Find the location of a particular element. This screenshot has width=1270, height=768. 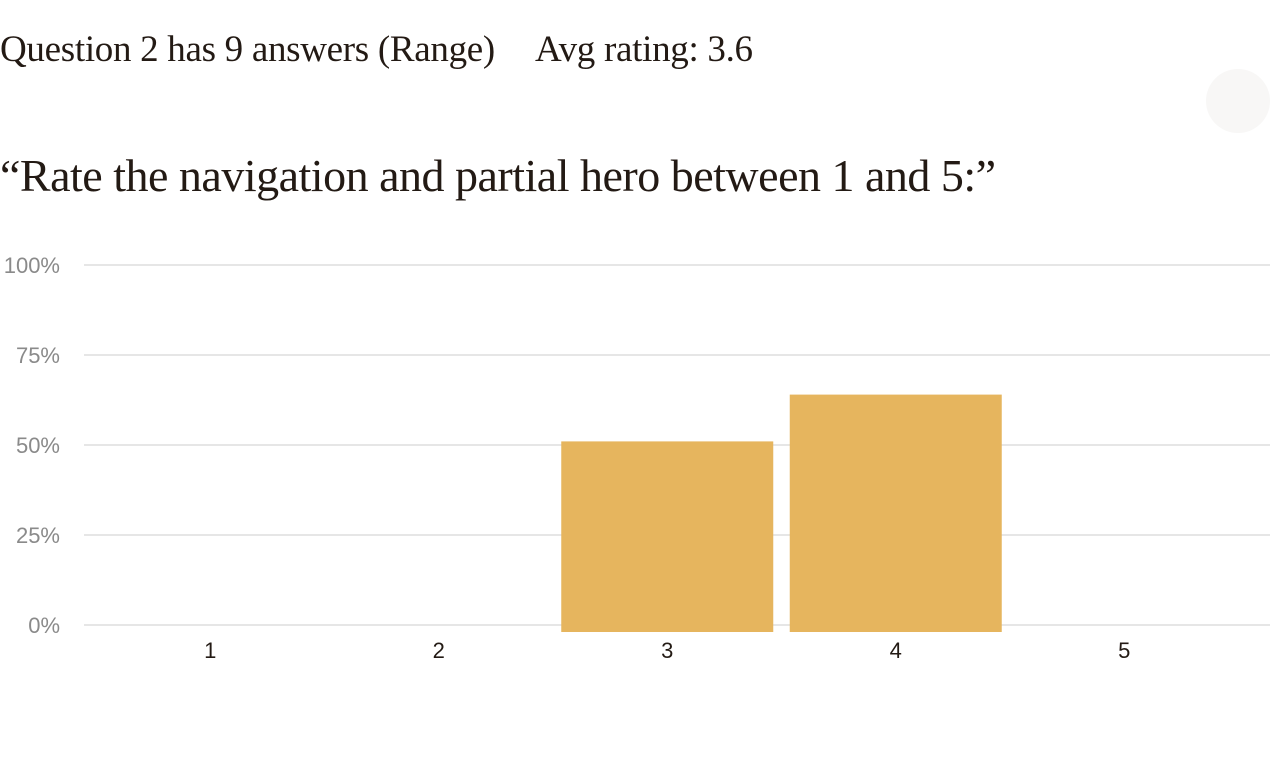

y-tick-label: 100% is located at coordinates (32, 265).